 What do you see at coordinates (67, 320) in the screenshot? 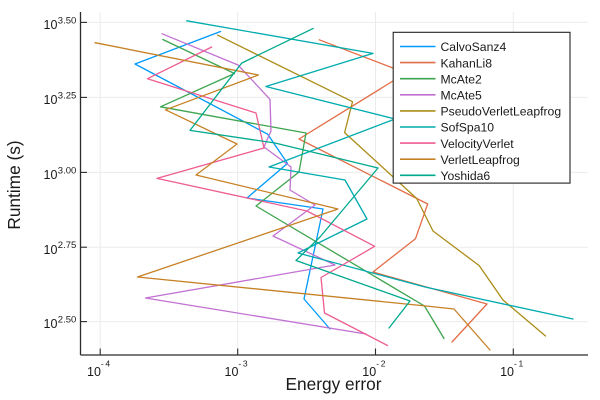
I see `svg-text: 2.50` at bounding box center [67, 320].